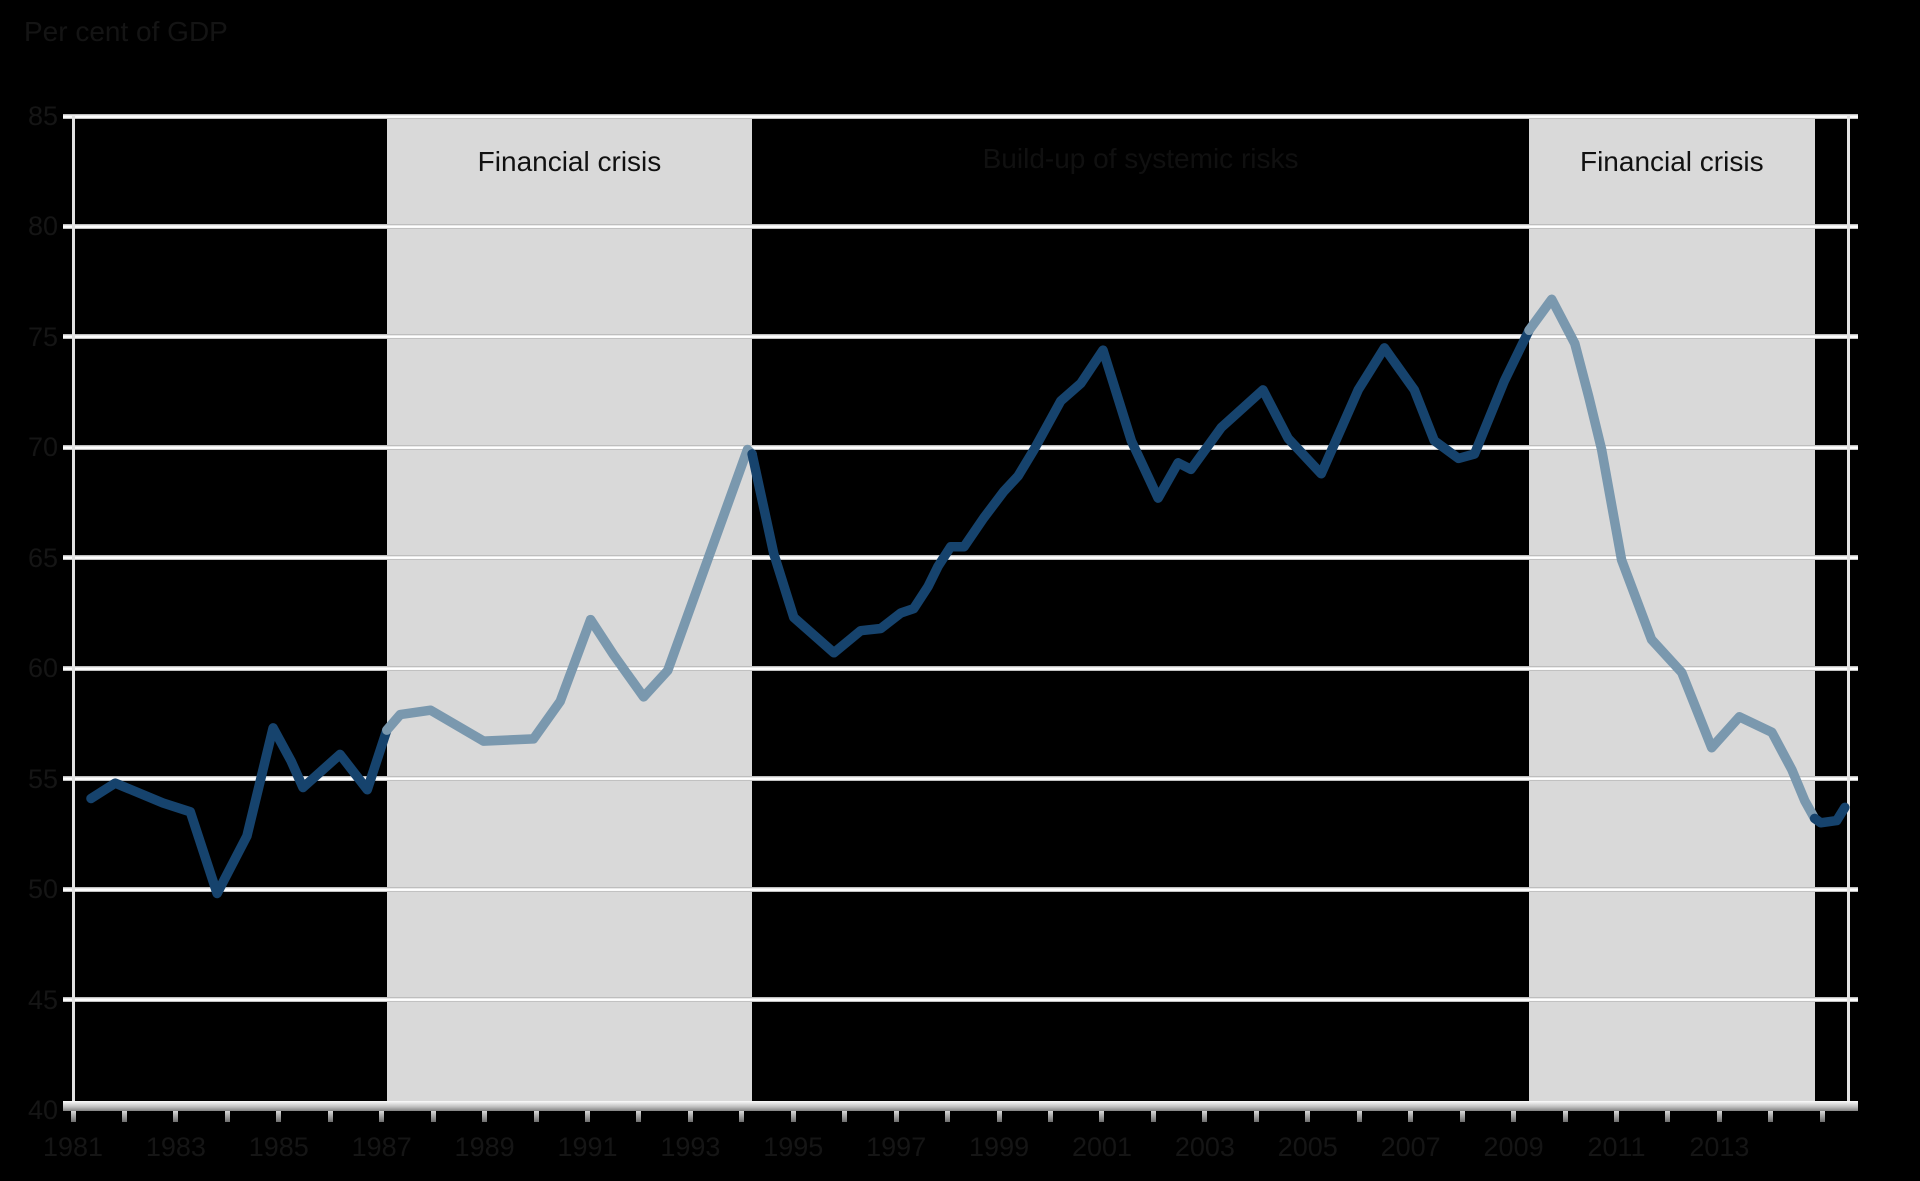 Image resolution: width=1920 pixels, height=1181 pixels. What do you see at coordinates (569, 161) in the screenshot?
I see `left-crisis-band-label: Financial crisis` at bounding box center [569, 161].